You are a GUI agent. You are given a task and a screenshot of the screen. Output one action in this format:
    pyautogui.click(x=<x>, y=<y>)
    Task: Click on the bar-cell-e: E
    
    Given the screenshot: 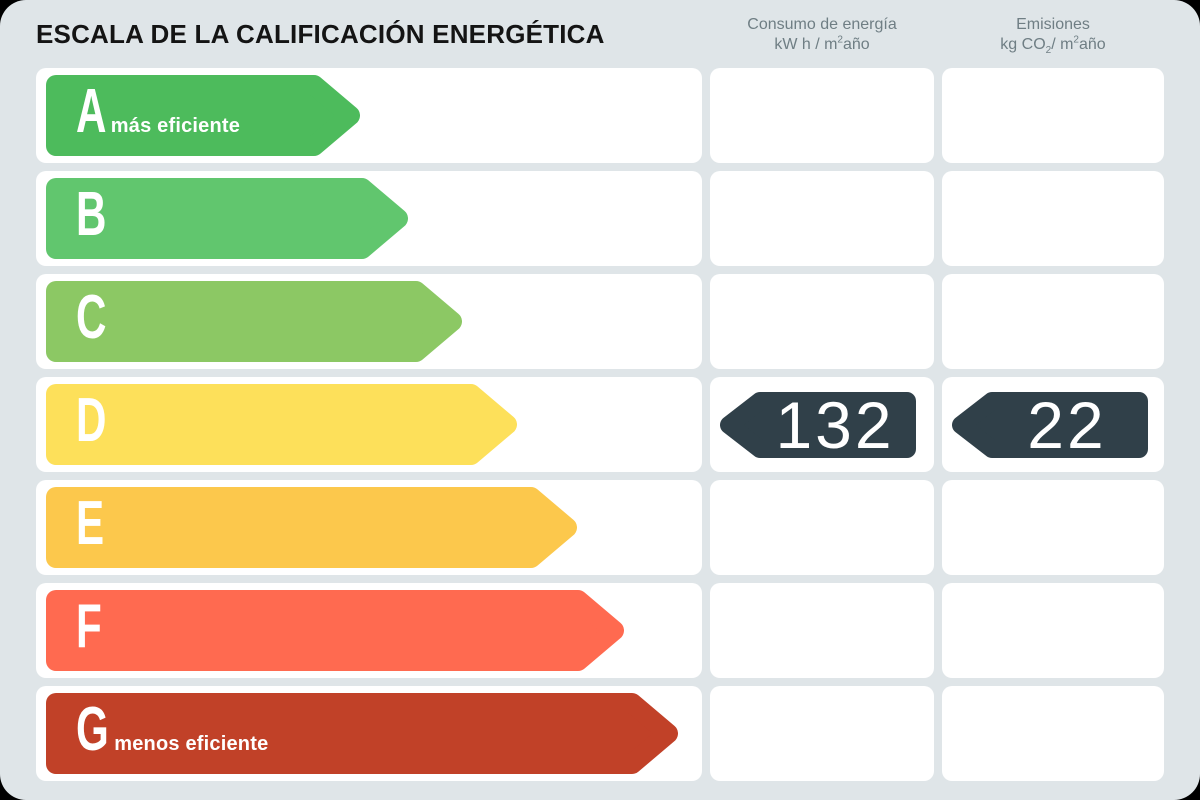 What is the action you would take?
    pyautogui.click(x=369, y=527)
    